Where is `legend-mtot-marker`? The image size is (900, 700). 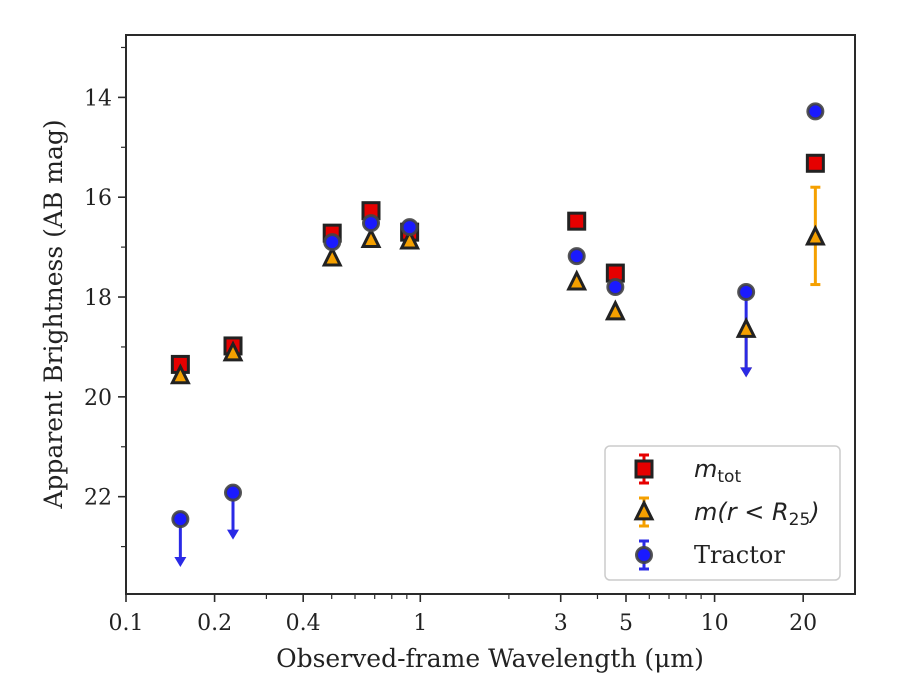 legend-mtot-marker is located at coordinates (644, 469).